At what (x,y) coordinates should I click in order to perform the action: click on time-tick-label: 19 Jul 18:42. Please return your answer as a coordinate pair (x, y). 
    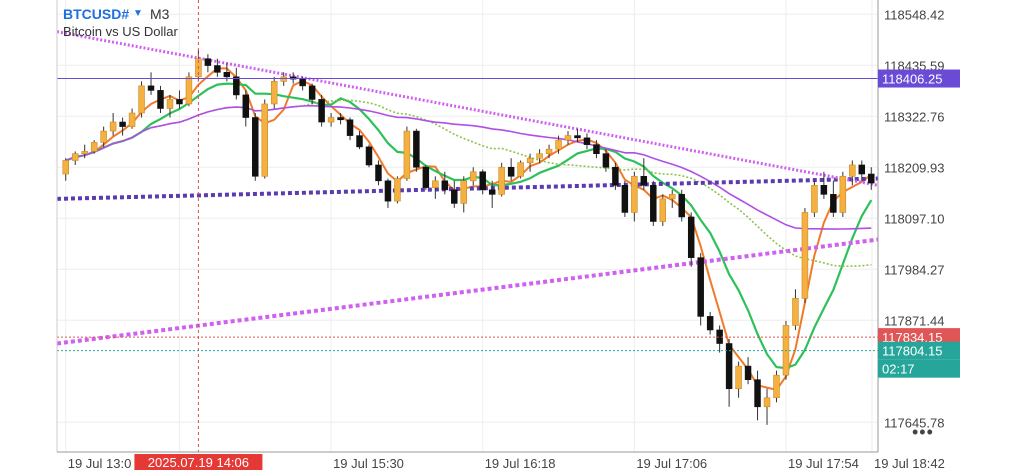
    Looking at the image, I should click on (909, 463).